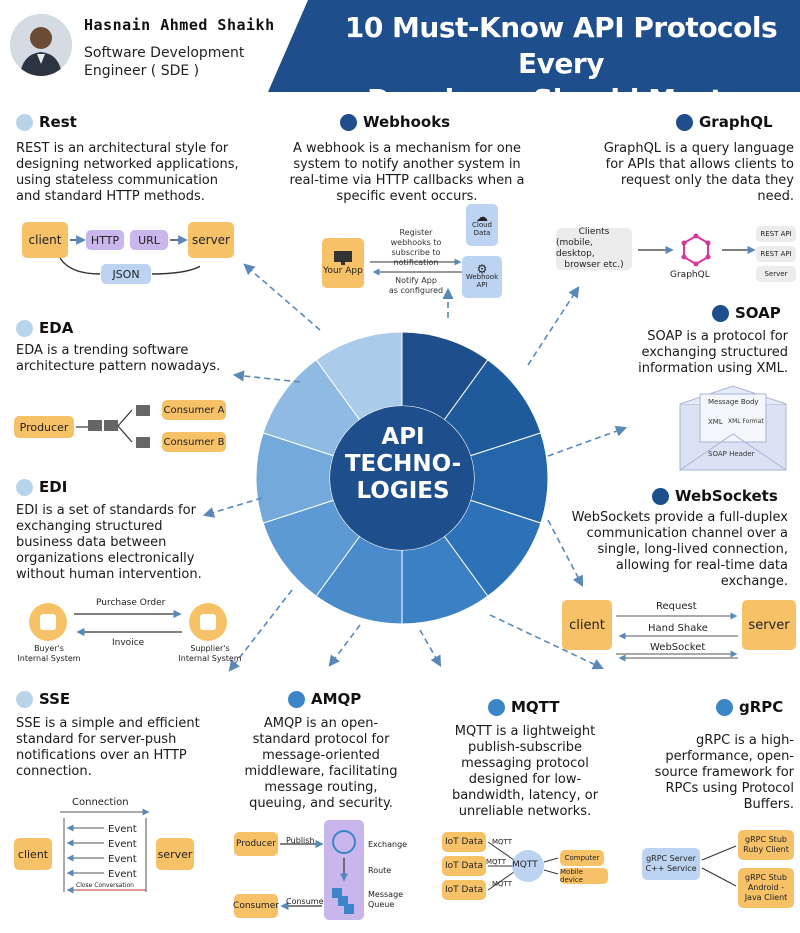 This screenshot has height=933, width=800. What do you see at coordinates (724, 772) in the screenshot?
I see `grpc-desc-line: source framework for` at bounding box center [724, 772].